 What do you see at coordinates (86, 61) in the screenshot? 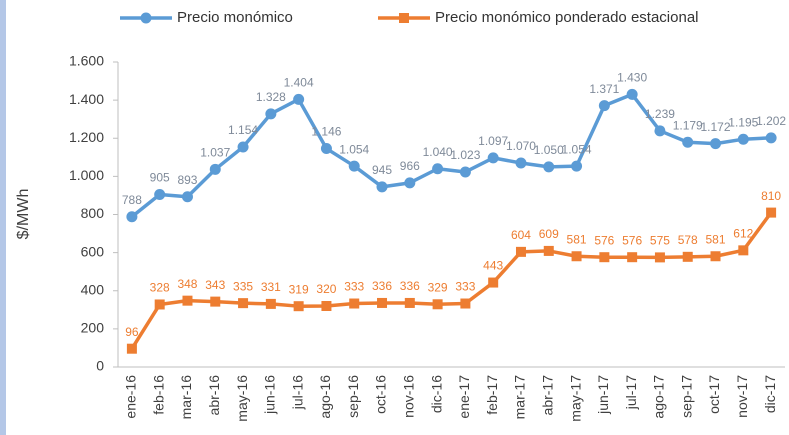
I see `y-tick-label: 1.600` at bounding box center [86, 61].